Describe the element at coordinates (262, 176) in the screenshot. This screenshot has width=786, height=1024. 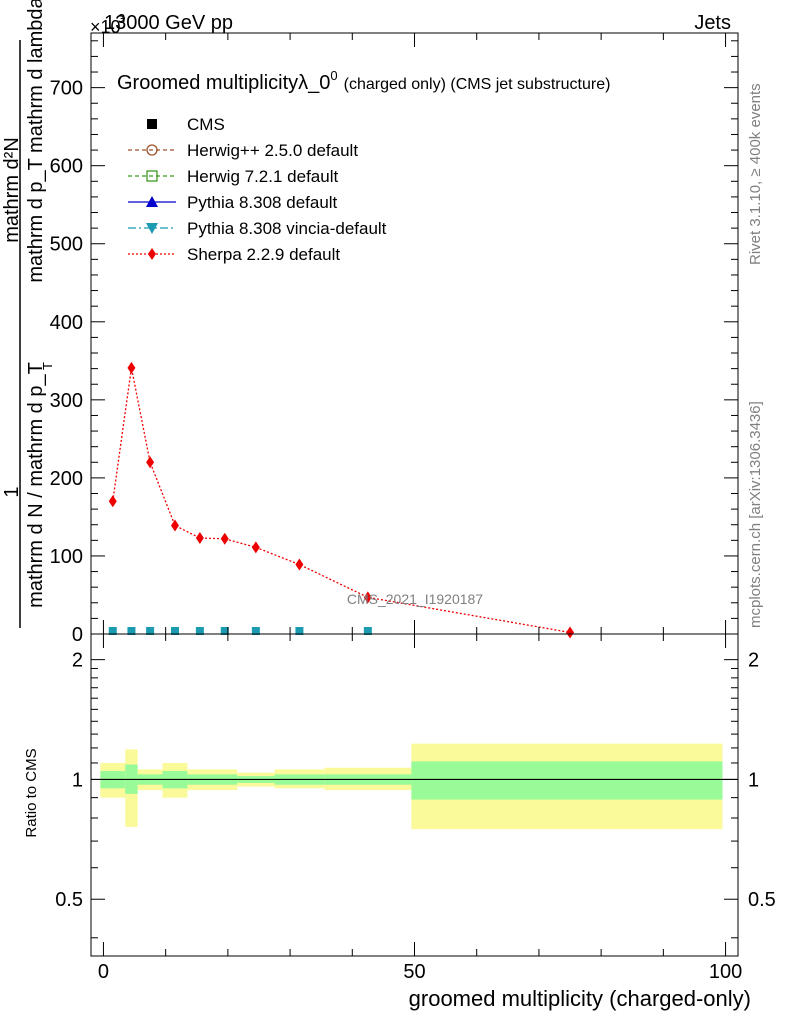
I see `legend-label: Herwig 7.2.1 default` at that location.